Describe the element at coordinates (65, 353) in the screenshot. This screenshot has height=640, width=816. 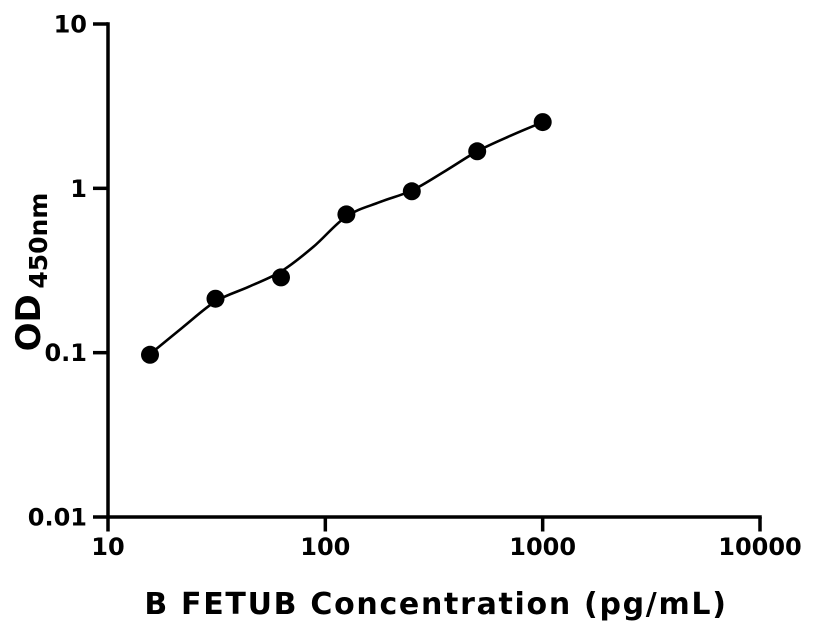
I see `y-tick-label: 0.1` at that location.